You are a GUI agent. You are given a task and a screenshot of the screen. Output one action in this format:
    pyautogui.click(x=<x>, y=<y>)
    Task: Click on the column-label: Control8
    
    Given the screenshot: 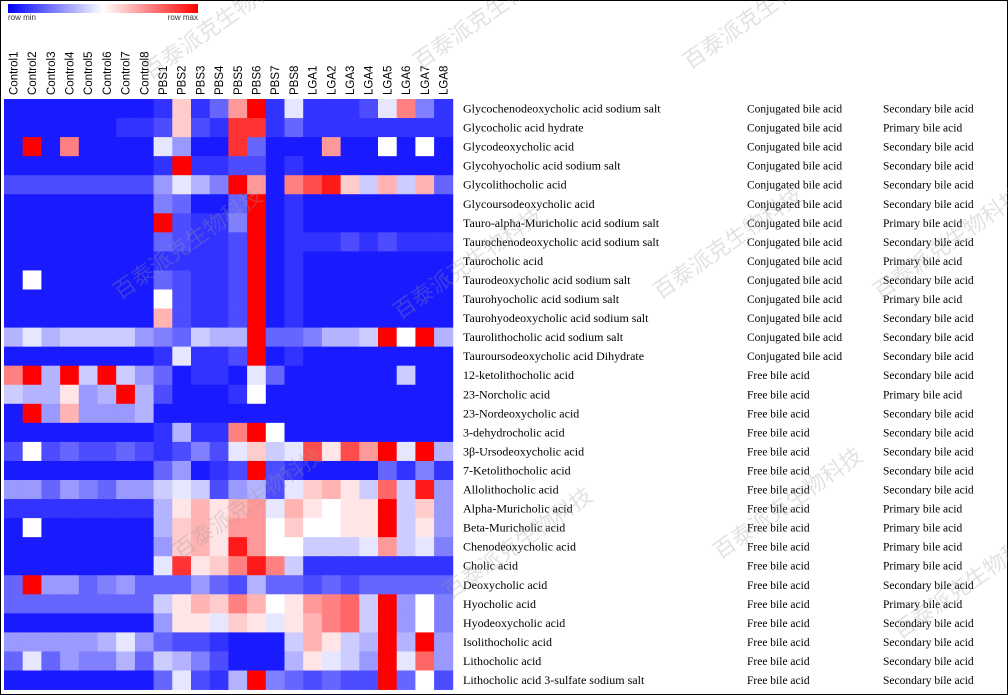 What is the action you would take?
    pyautogui.click(x=145, y=73)
    